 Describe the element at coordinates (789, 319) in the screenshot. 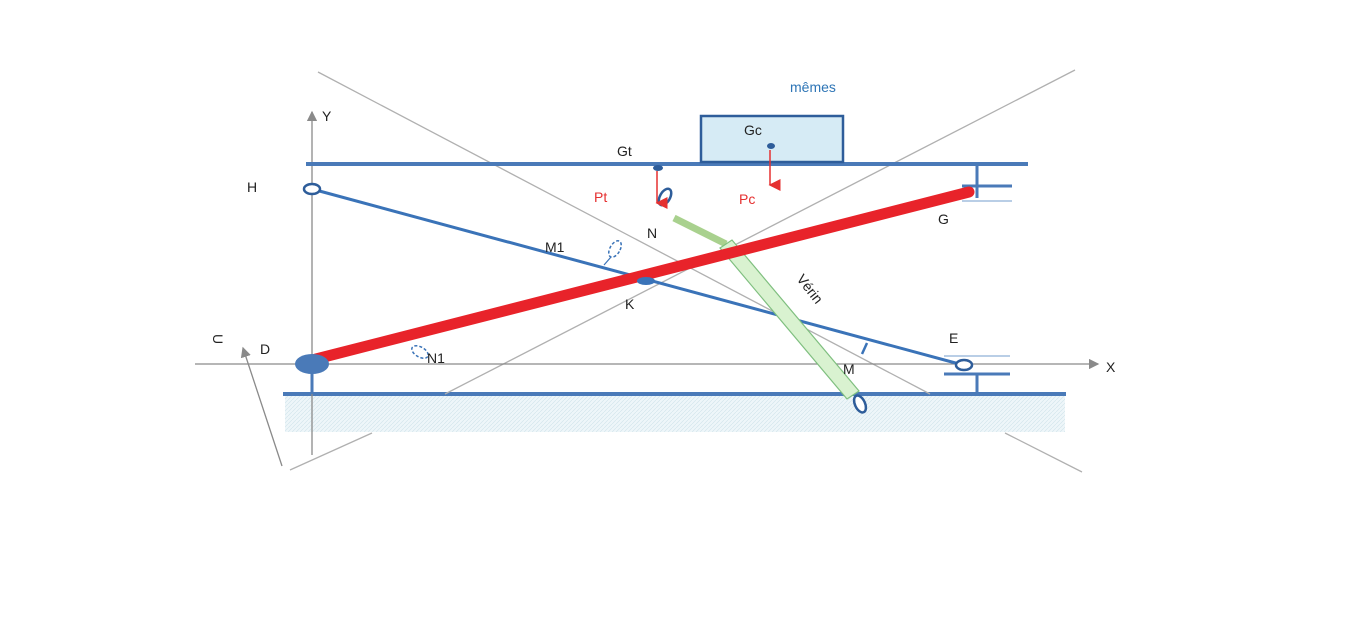

I see `cylinder-body` at that location.